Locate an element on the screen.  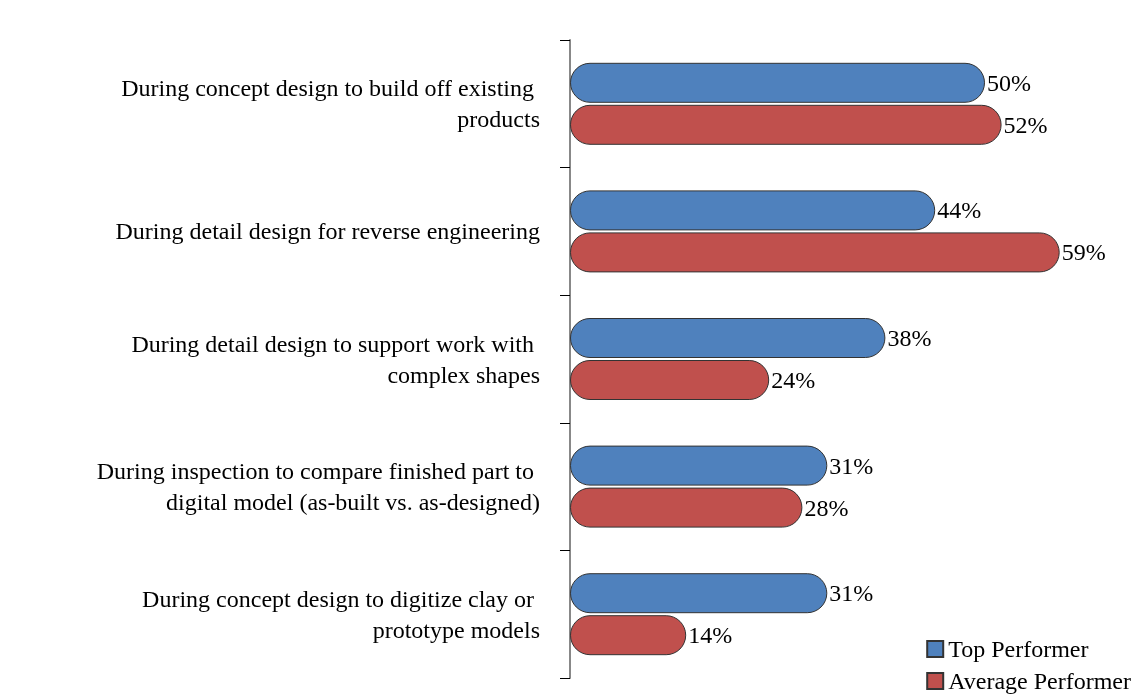
data-label: 38% is located at coordinates (909, 338).